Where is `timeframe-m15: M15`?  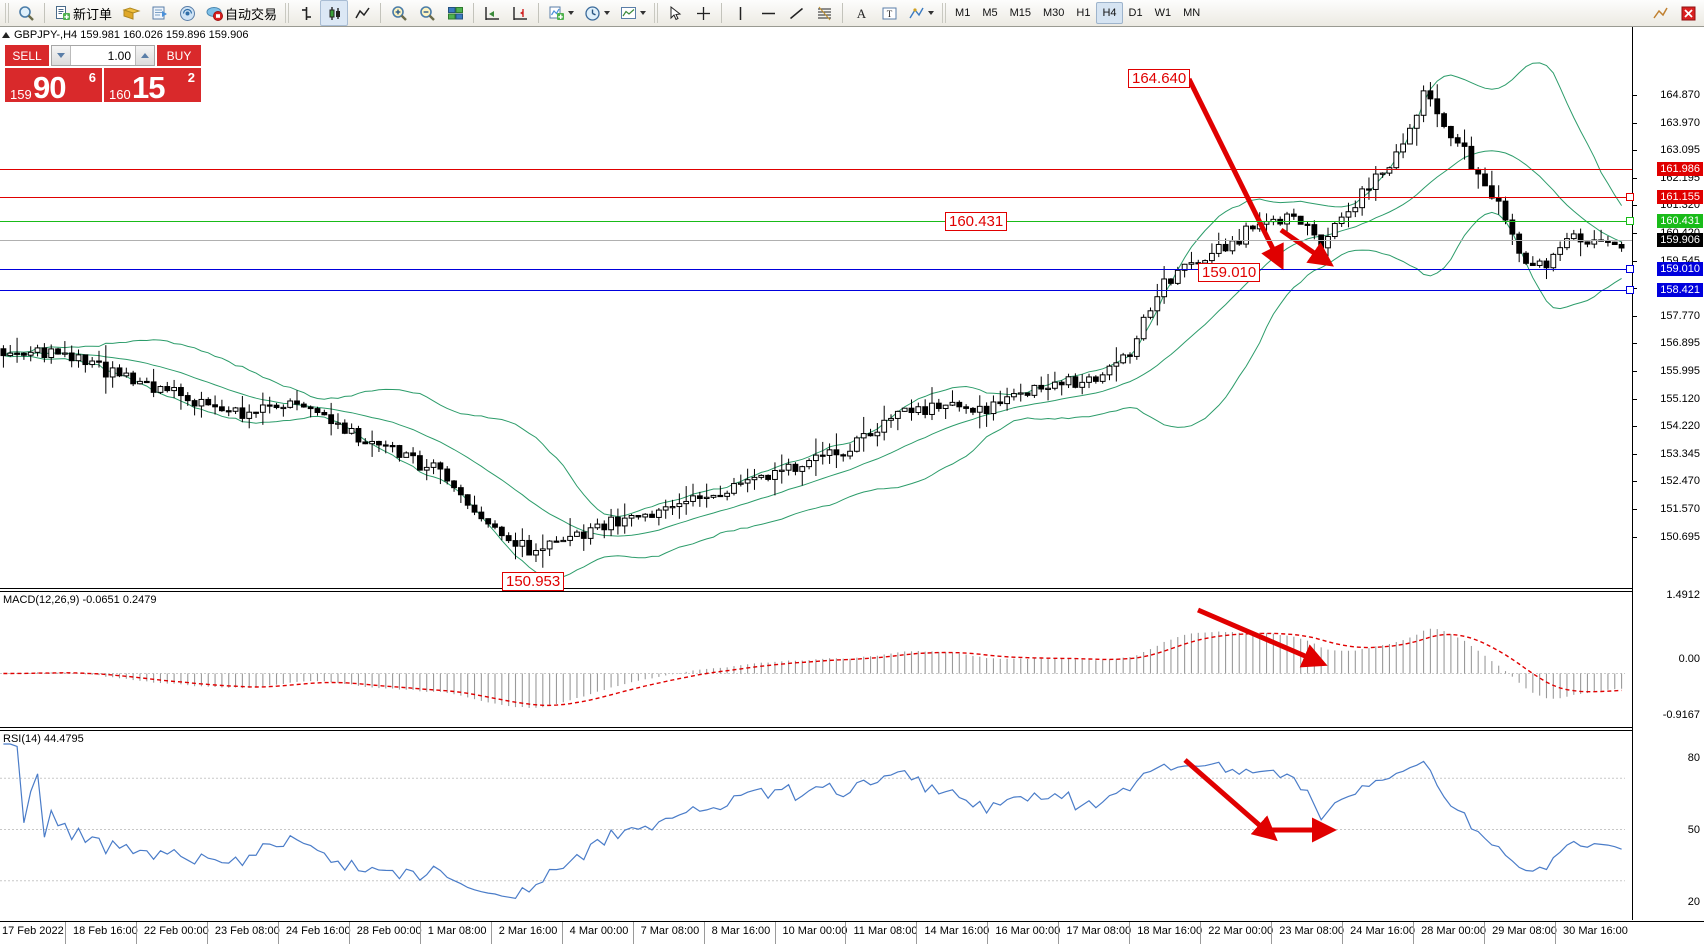
timeframe-m15: M15 is located at coordinates (1020, 13).